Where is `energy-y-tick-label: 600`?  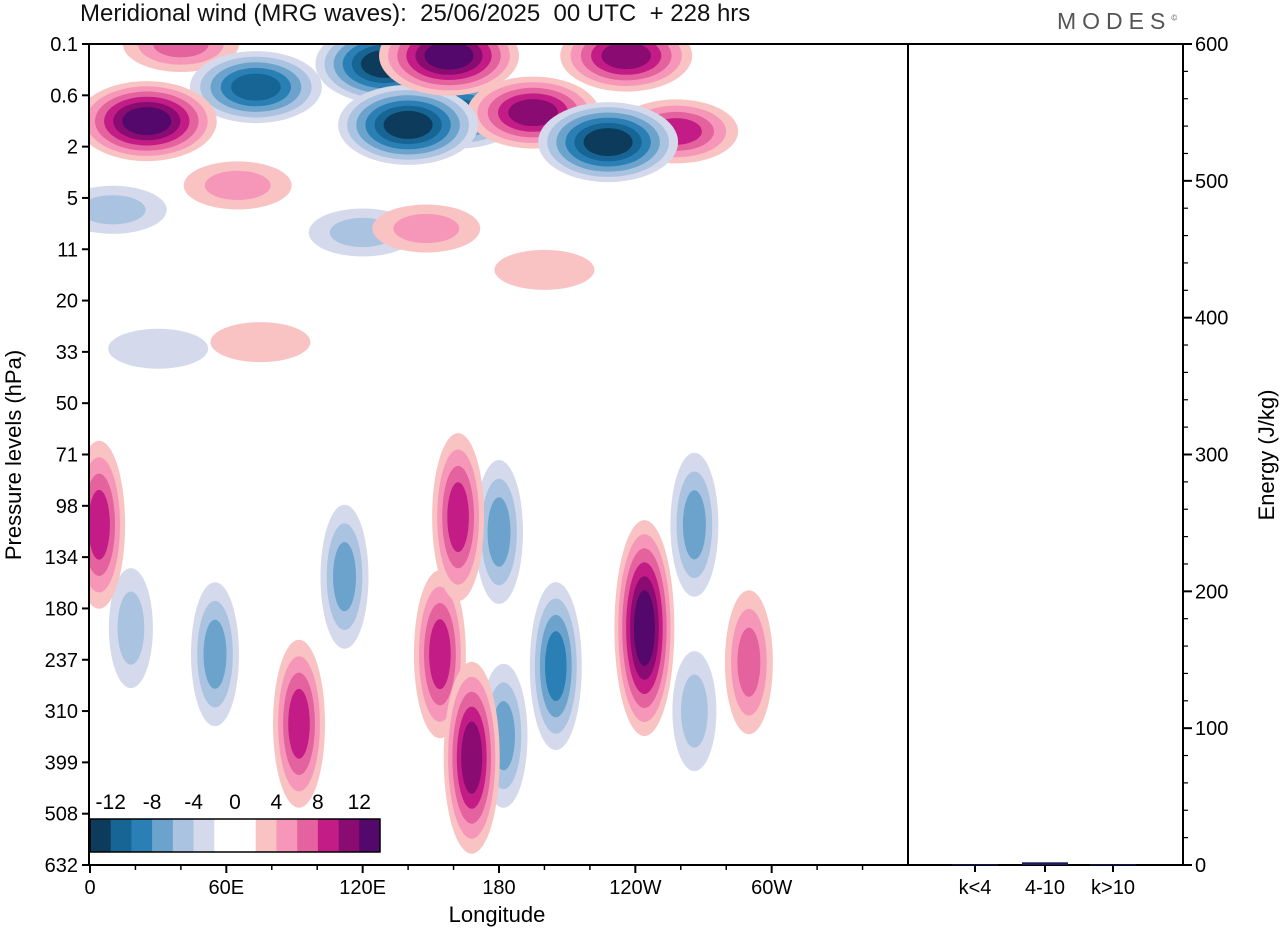
energy-y-tick-label: 600 is located at coordinates (1211, 45).